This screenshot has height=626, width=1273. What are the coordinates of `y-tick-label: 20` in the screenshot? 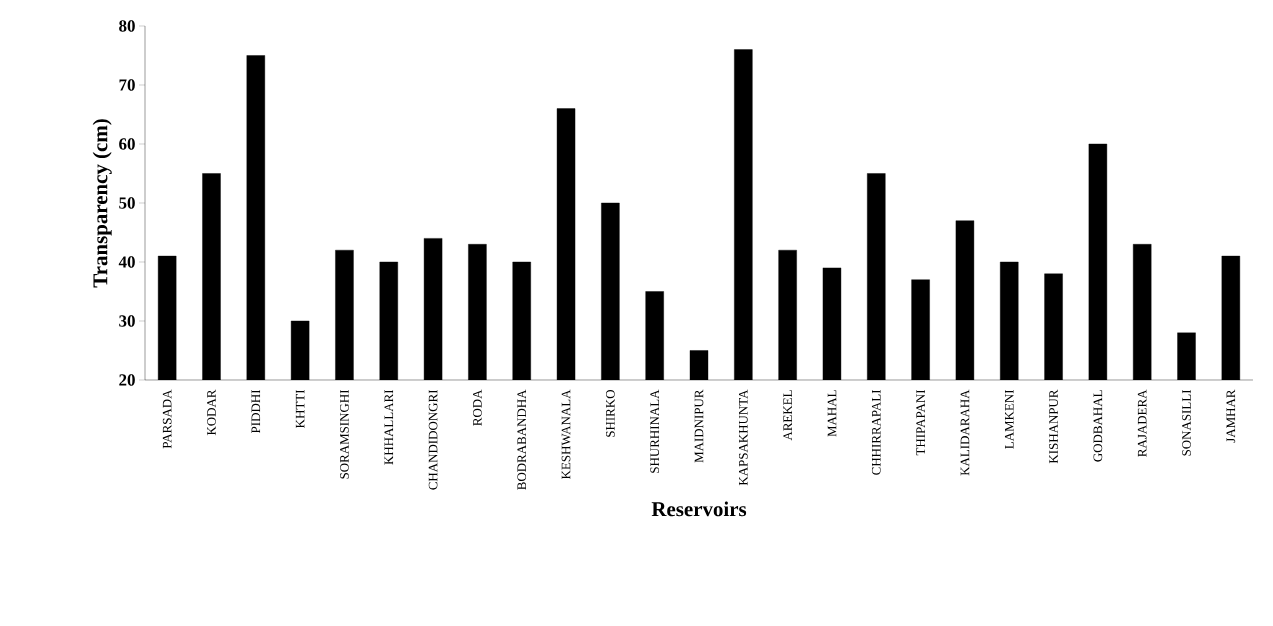 It's located at (127, 380).